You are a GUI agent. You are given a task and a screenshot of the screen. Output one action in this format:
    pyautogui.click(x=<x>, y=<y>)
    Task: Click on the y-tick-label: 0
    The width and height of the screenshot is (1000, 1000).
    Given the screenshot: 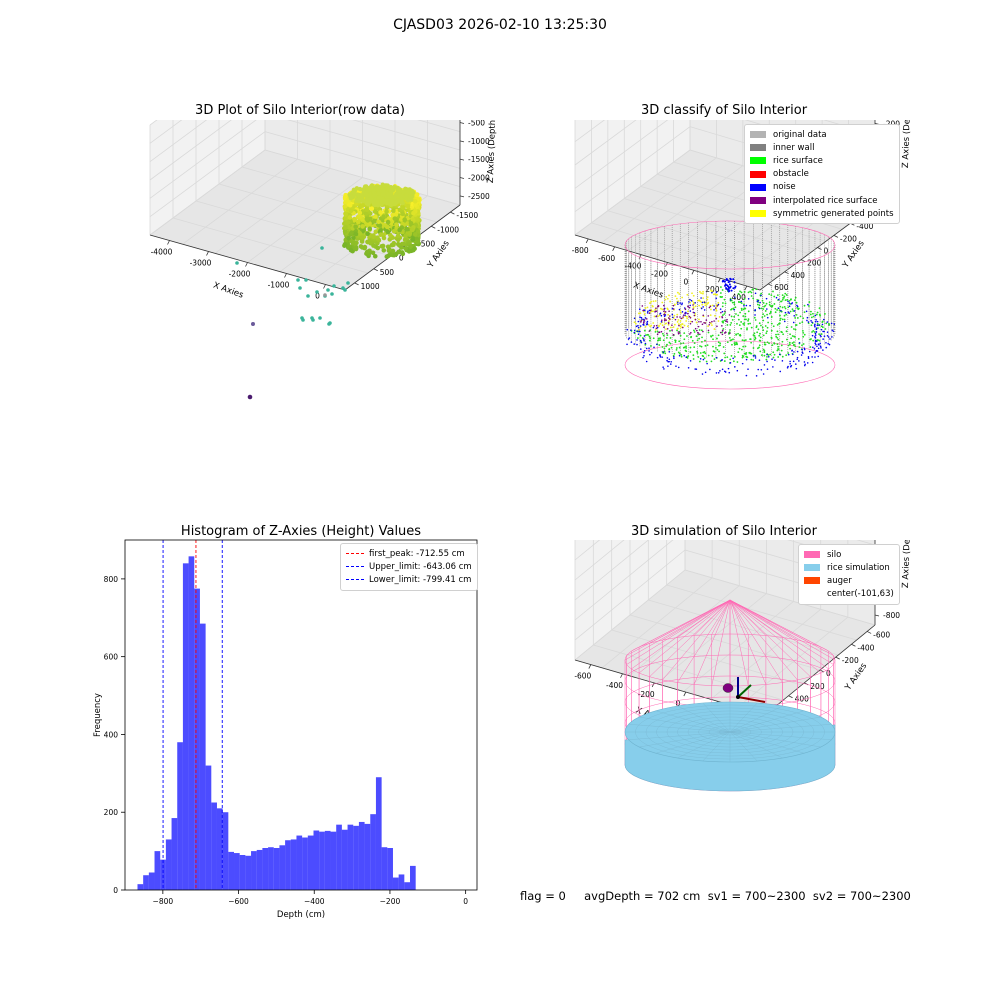 What is the action you would take?
    pyautogui.click(x=826, y=251)
    